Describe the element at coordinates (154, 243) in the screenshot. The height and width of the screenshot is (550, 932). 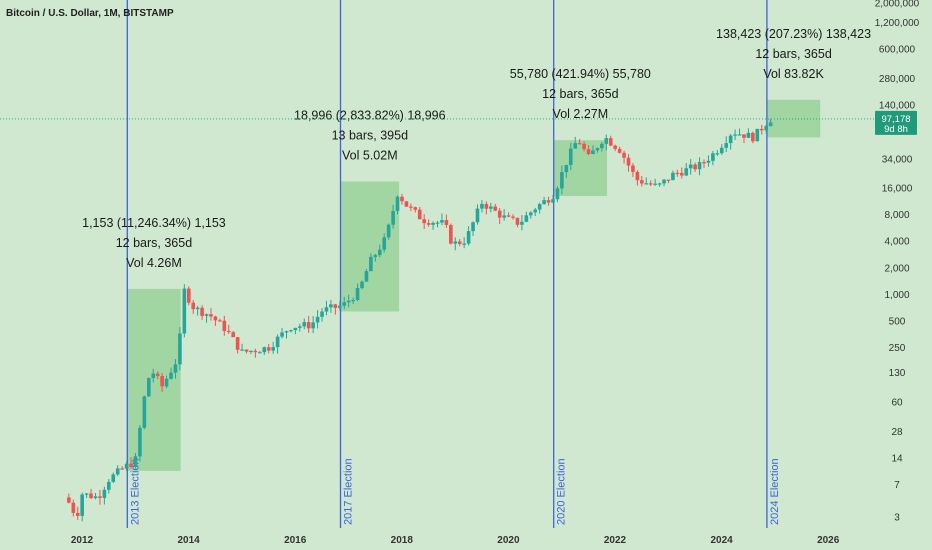
I see `range-annotation-line2: 12 bars, 365d` at that location.